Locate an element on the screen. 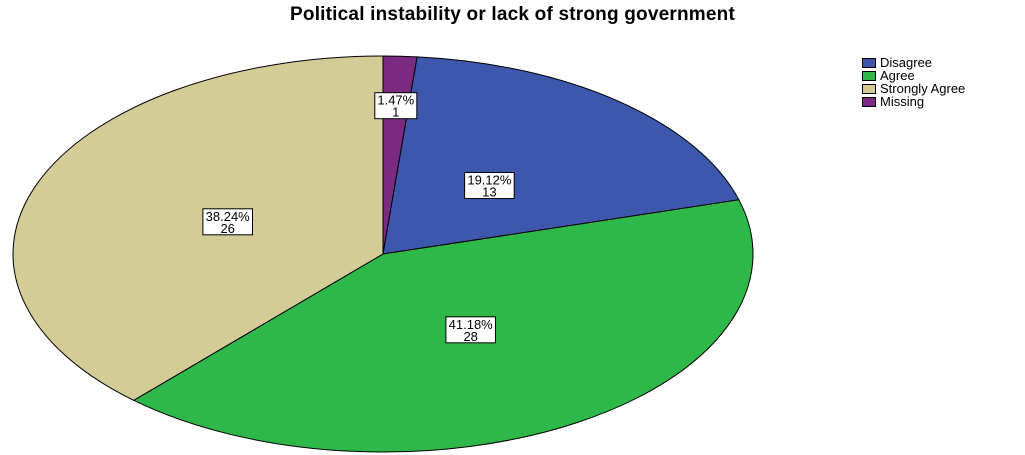  slice-percent-label: 1.47% is located at coordinates (395, 100).